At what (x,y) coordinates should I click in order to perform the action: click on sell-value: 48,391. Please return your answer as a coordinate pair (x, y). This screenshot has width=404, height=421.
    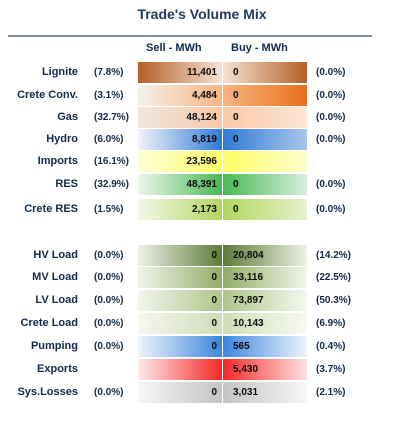
    Looking at the image, I should click on (201, 184).